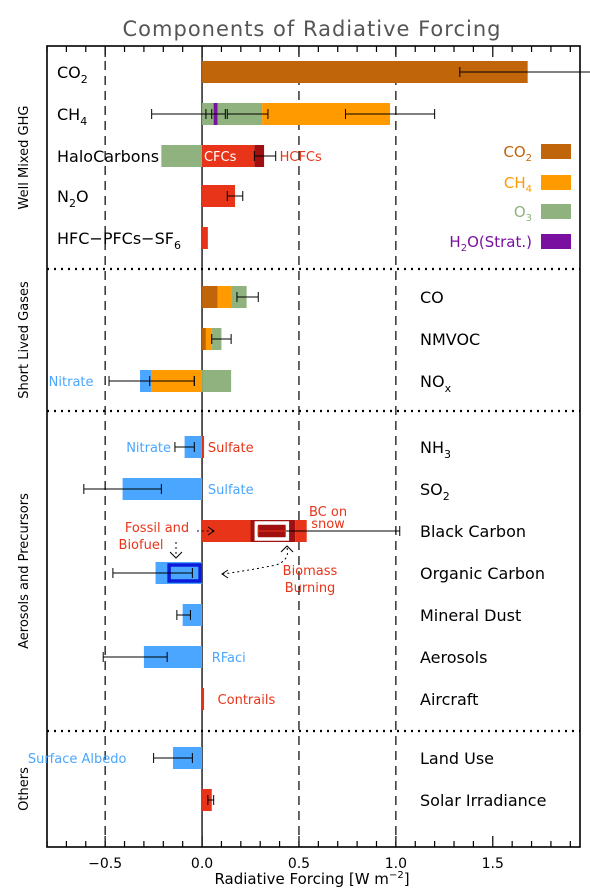 Image resolution: width=590 pixels, height=888 pixels. I want to click on legend-label-sub: 3, so click(529, 218).